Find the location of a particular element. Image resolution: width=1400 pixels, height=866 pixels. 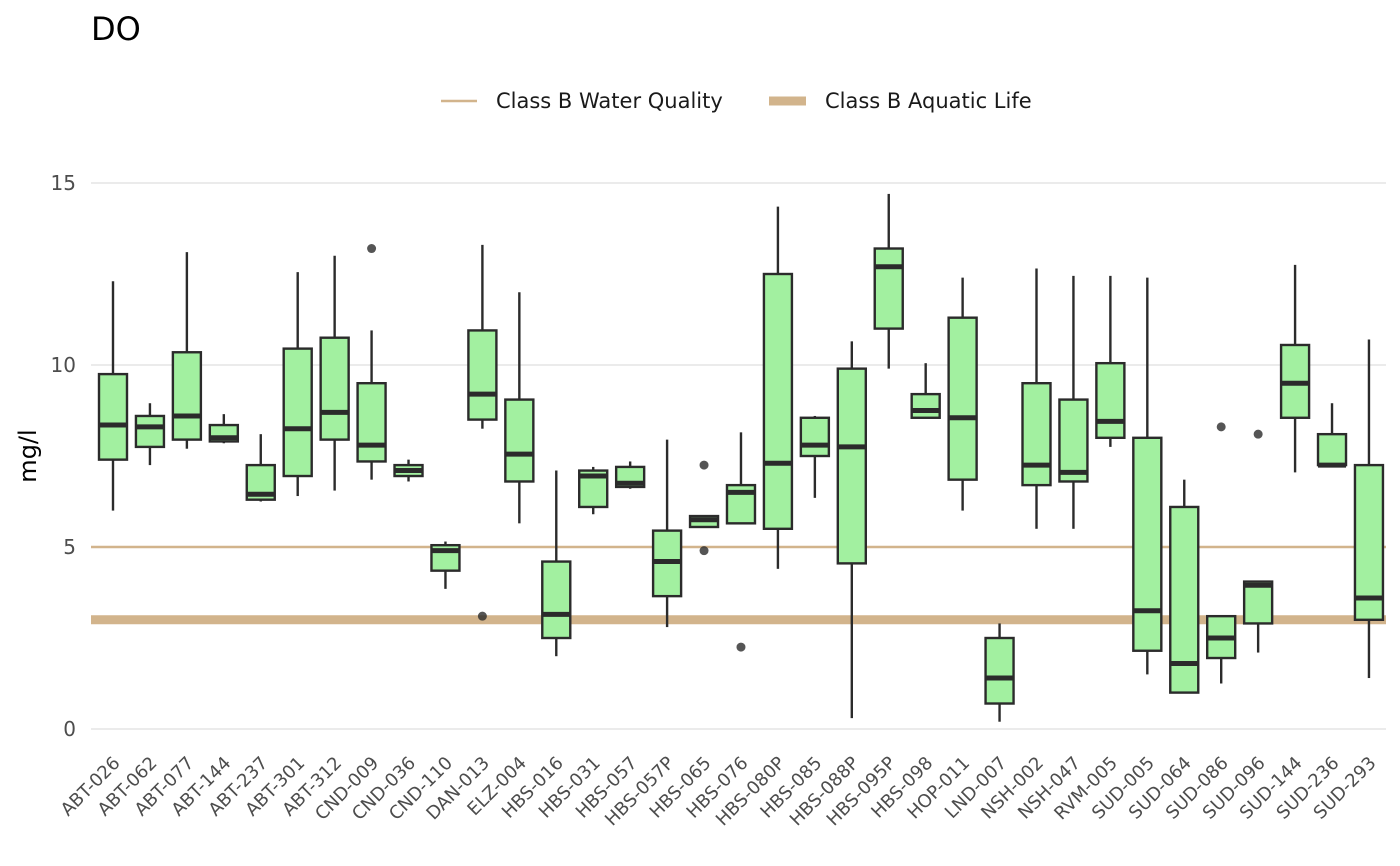

box-HBS-095P is located at coordinates (888, 281).